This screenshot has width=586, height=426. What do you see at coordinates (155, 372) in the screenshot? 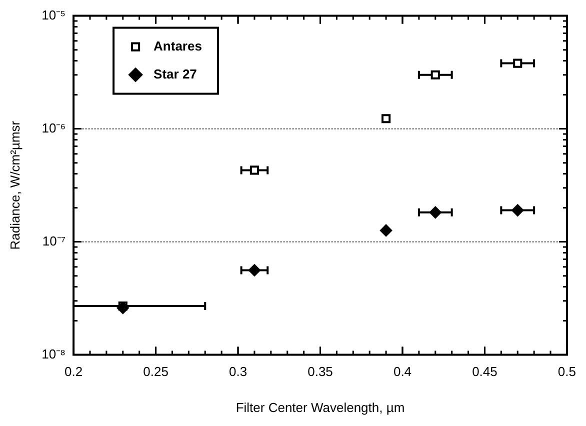
I see `x-tick-label: 0.25` at bounding box center [155, 372].